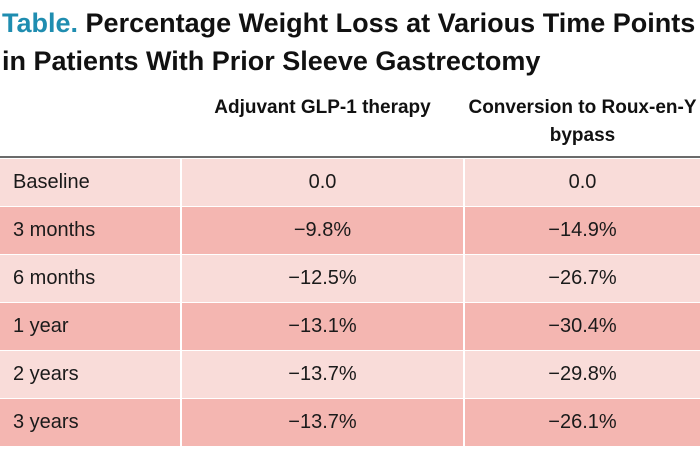 The width and height of the screenshot is (700, 452). I want to click on glp1-value: −13.1%, so click(322, 326).